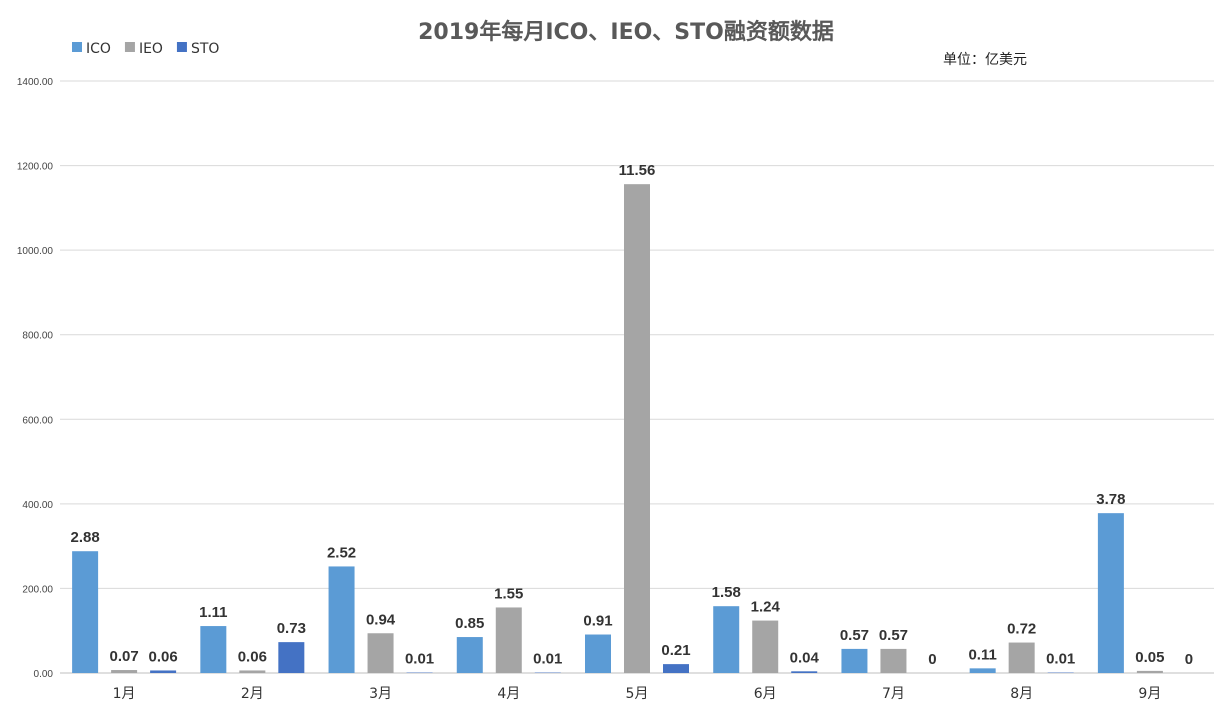  I want to click on data-label: 0.05, so click(1149, 657).